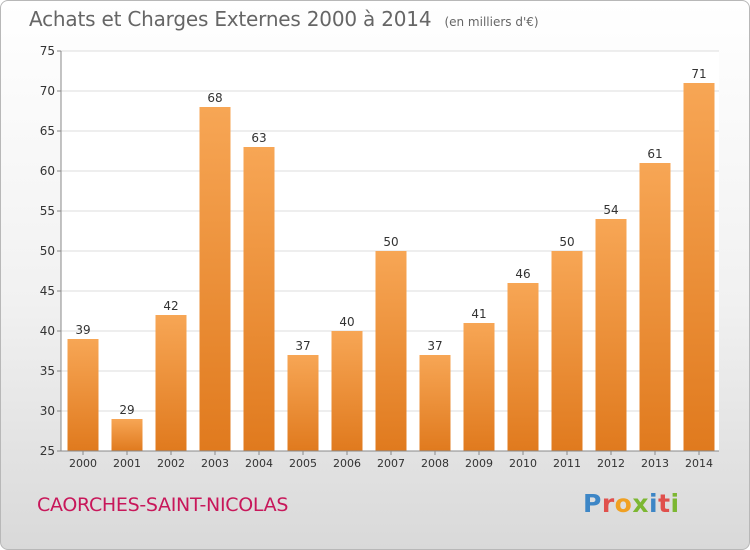 The height and width of the screenshot is (550, 750). Describe the element at coordinates (491, 22) in the screenshot. I see `chart-subtitle: (en milliers d'€)` at that location.